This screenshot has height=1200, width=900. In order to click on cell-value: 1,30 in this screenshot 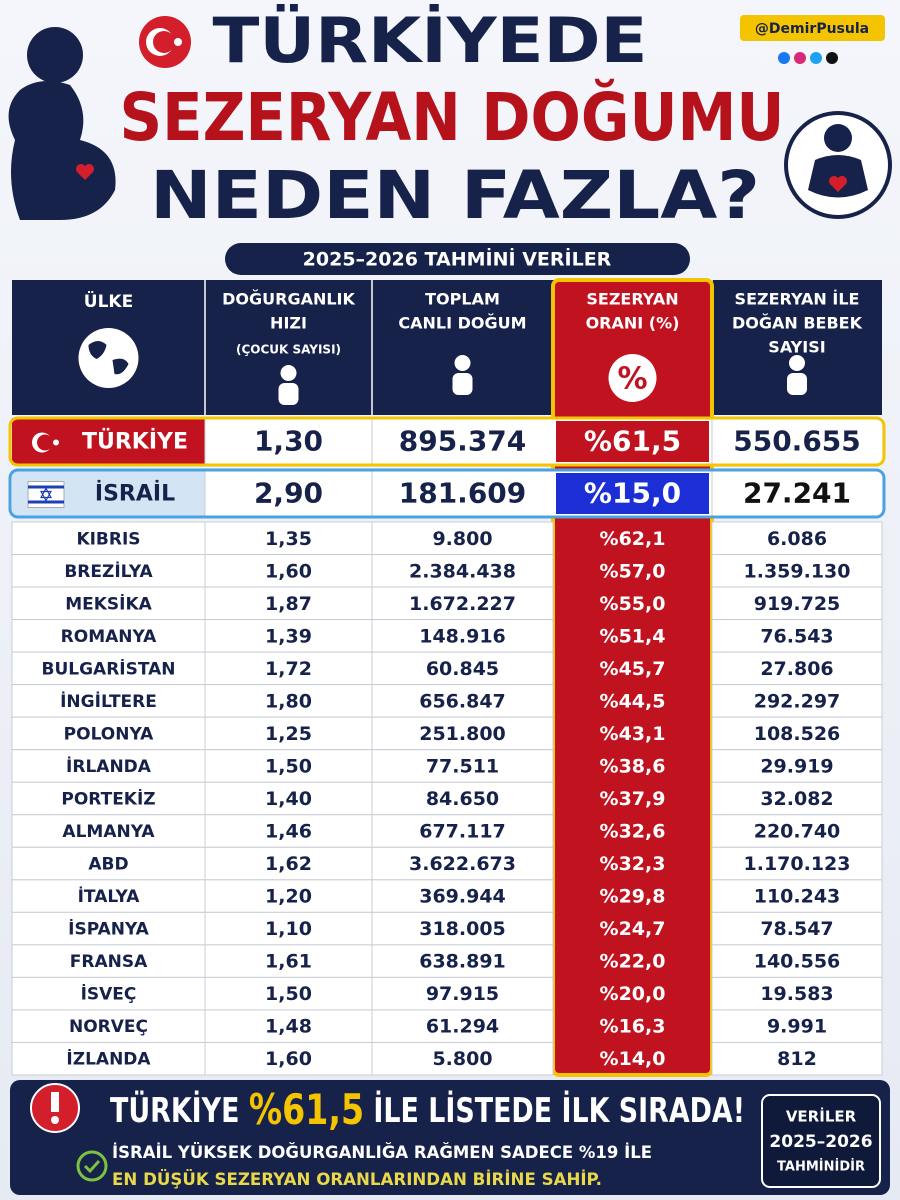, I will do `click(288, 441)`.